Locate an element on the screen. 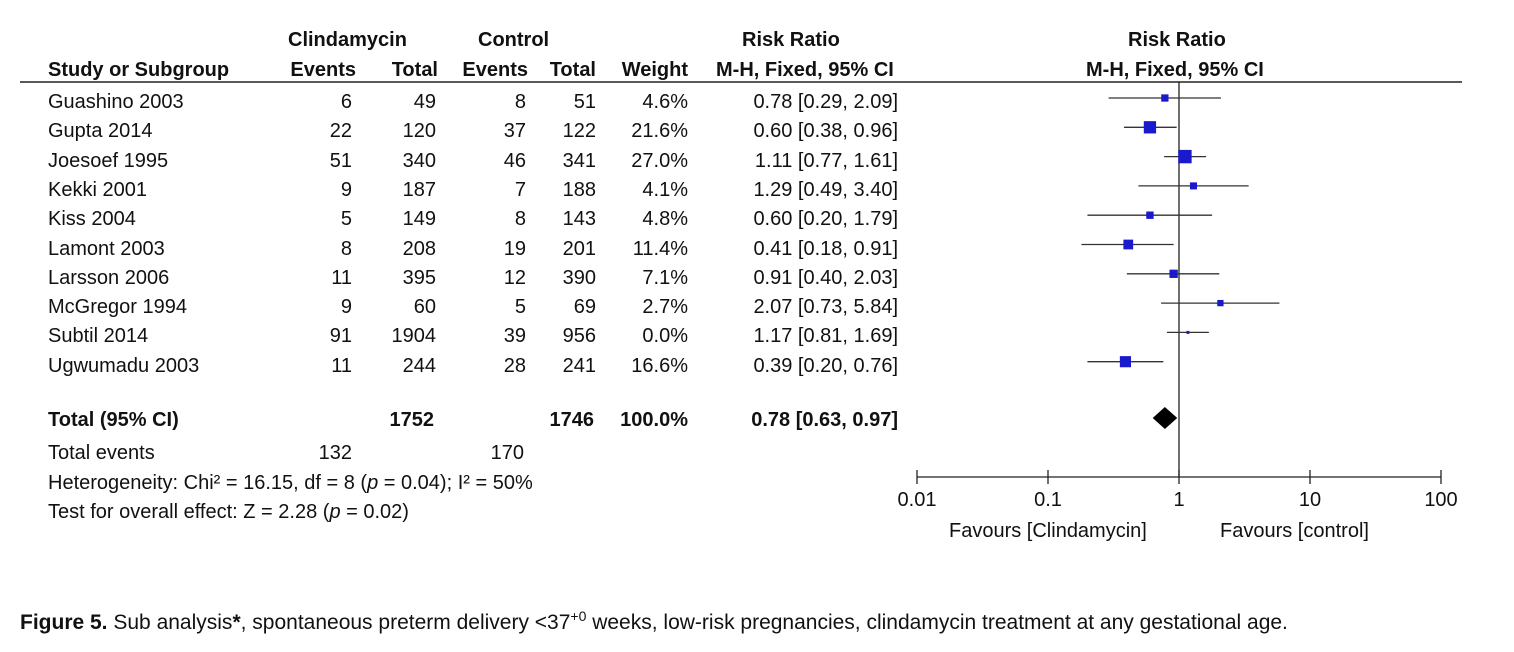 The image size is (1514, 652). total1-cell: 1904 is located at coordinates (414, 336).